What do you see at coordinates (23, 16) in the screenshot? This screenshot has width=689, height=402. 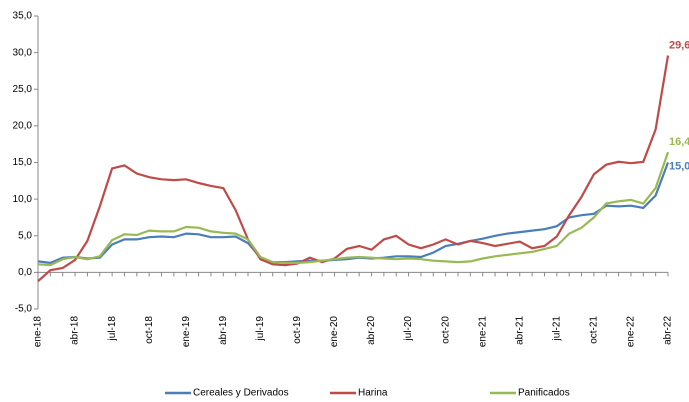 I see `y-tick-label: 35,0` at bounding box center [23, 16].